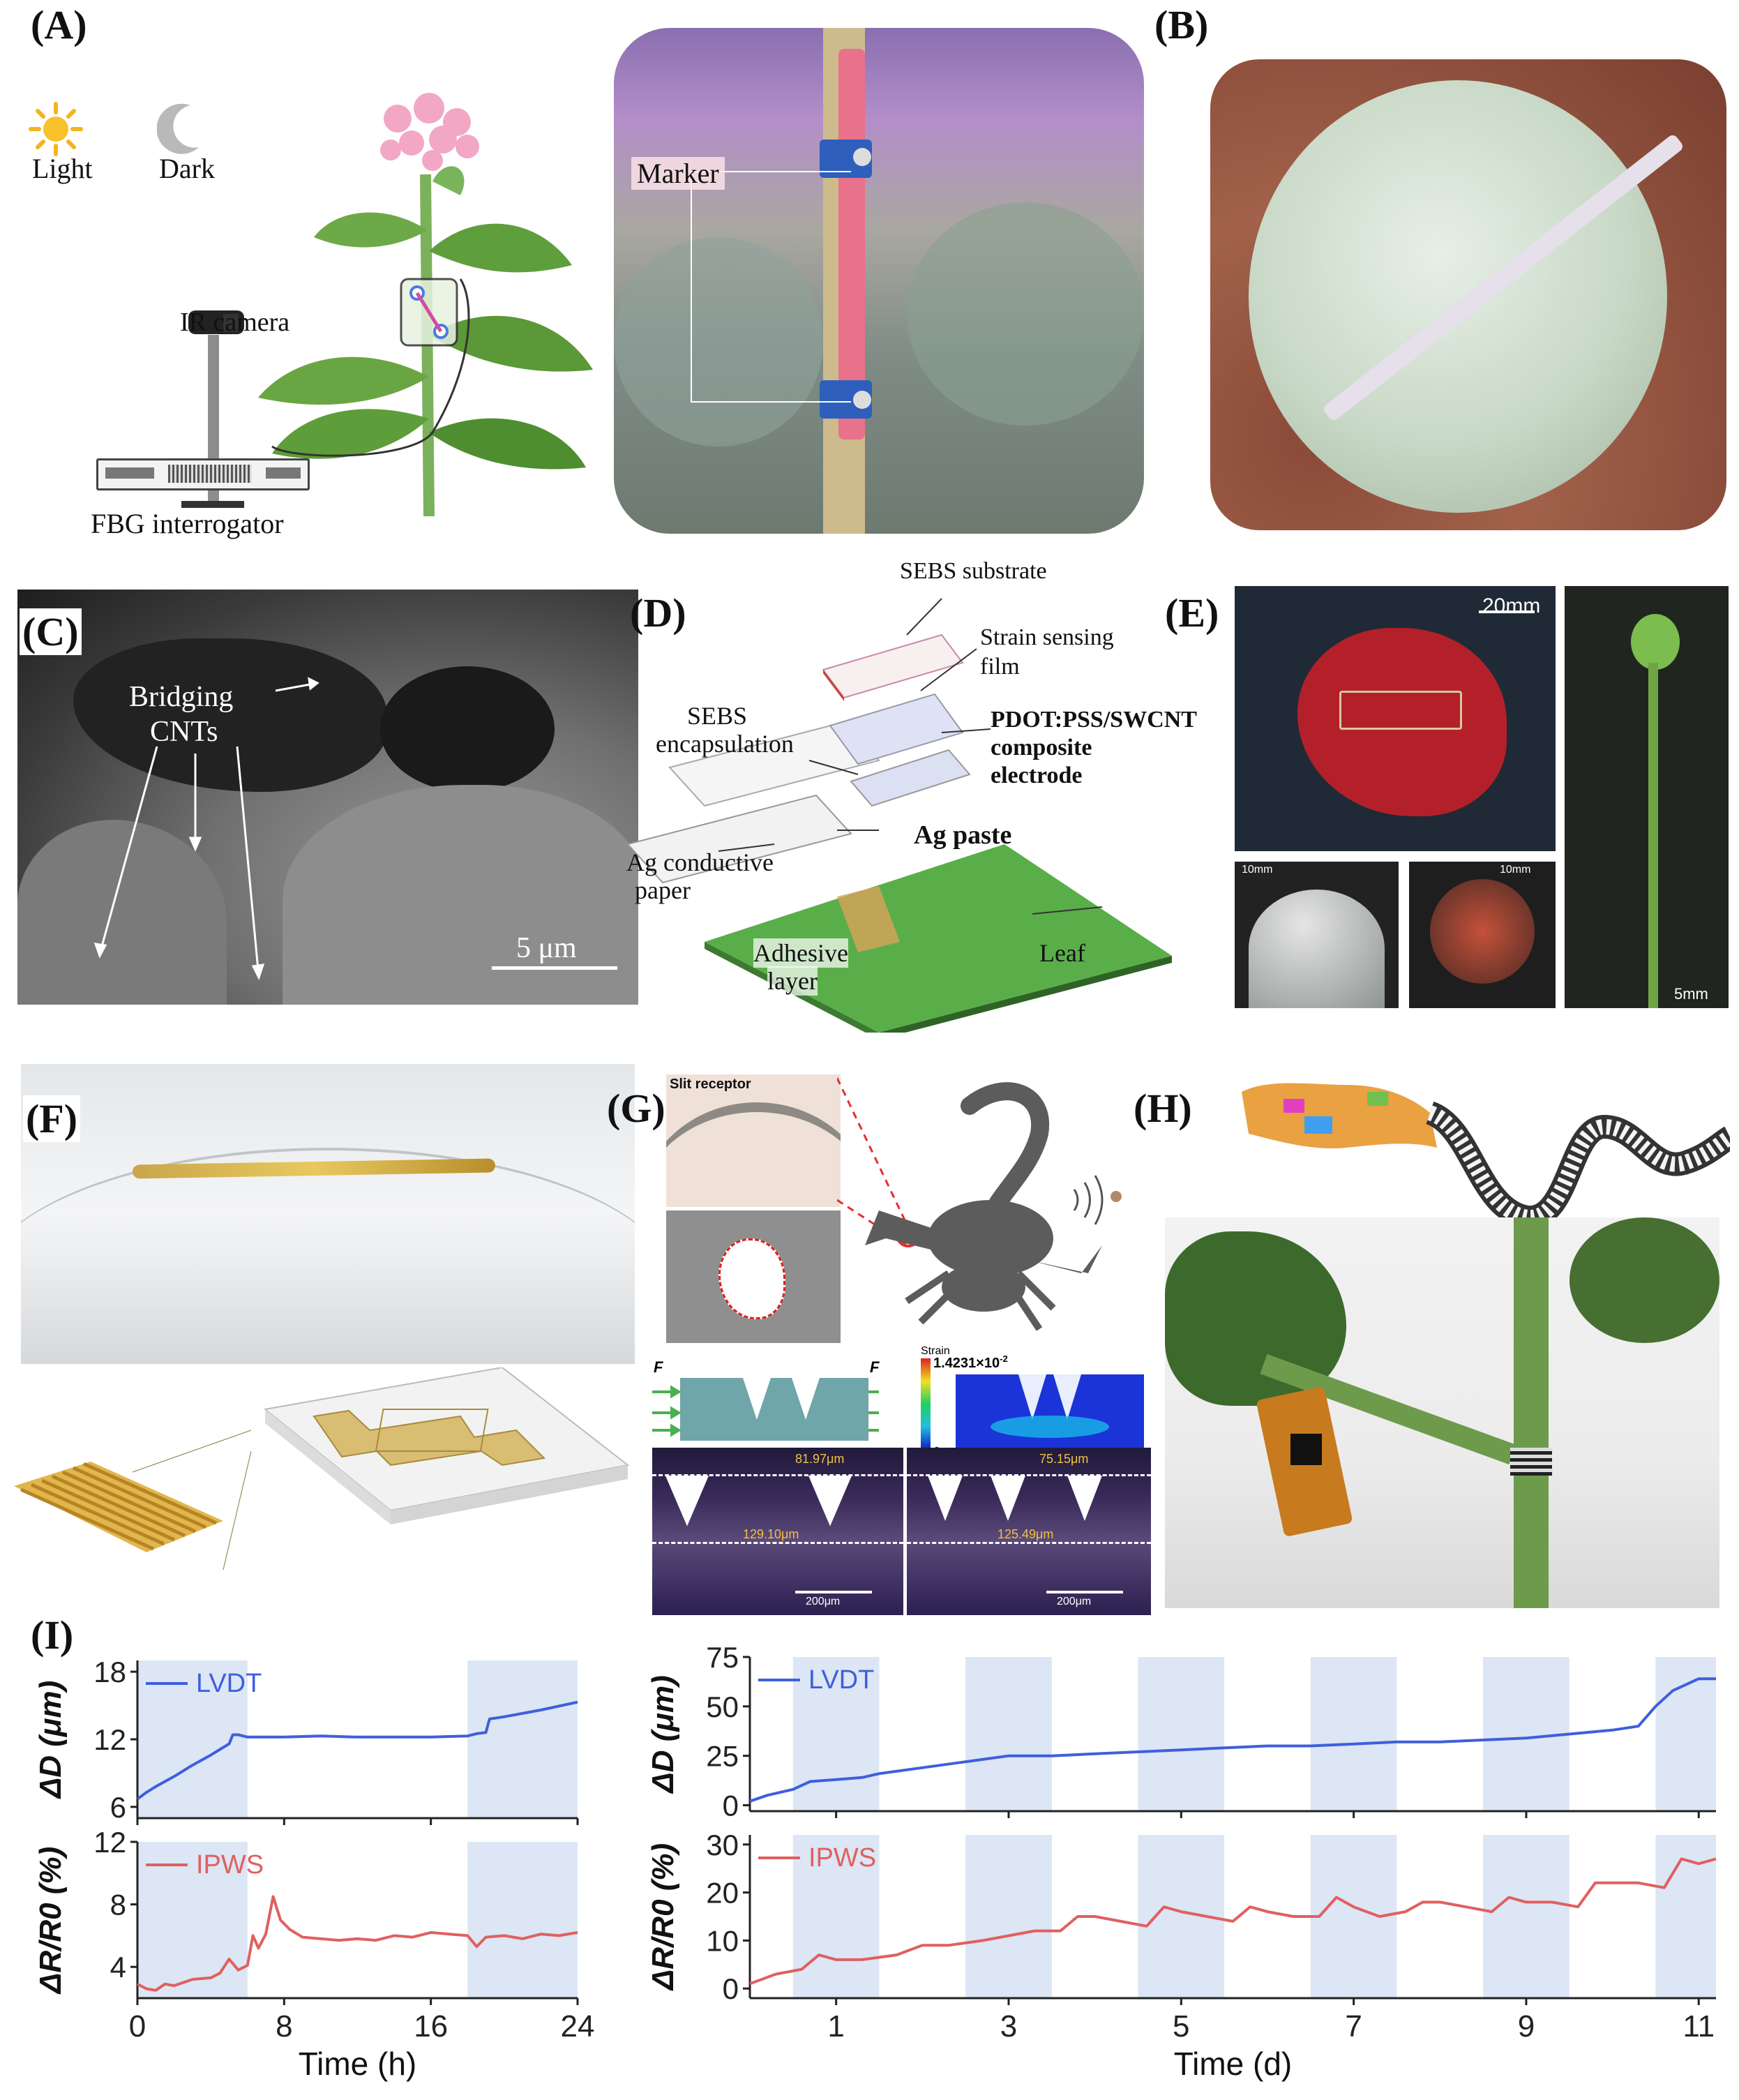 The height and width of the screenshot is (2100, 1739). Describe the element at coordinates (717, 716) in the screenshot. I see `sebs-enc-label-1: SEBS` at that location.